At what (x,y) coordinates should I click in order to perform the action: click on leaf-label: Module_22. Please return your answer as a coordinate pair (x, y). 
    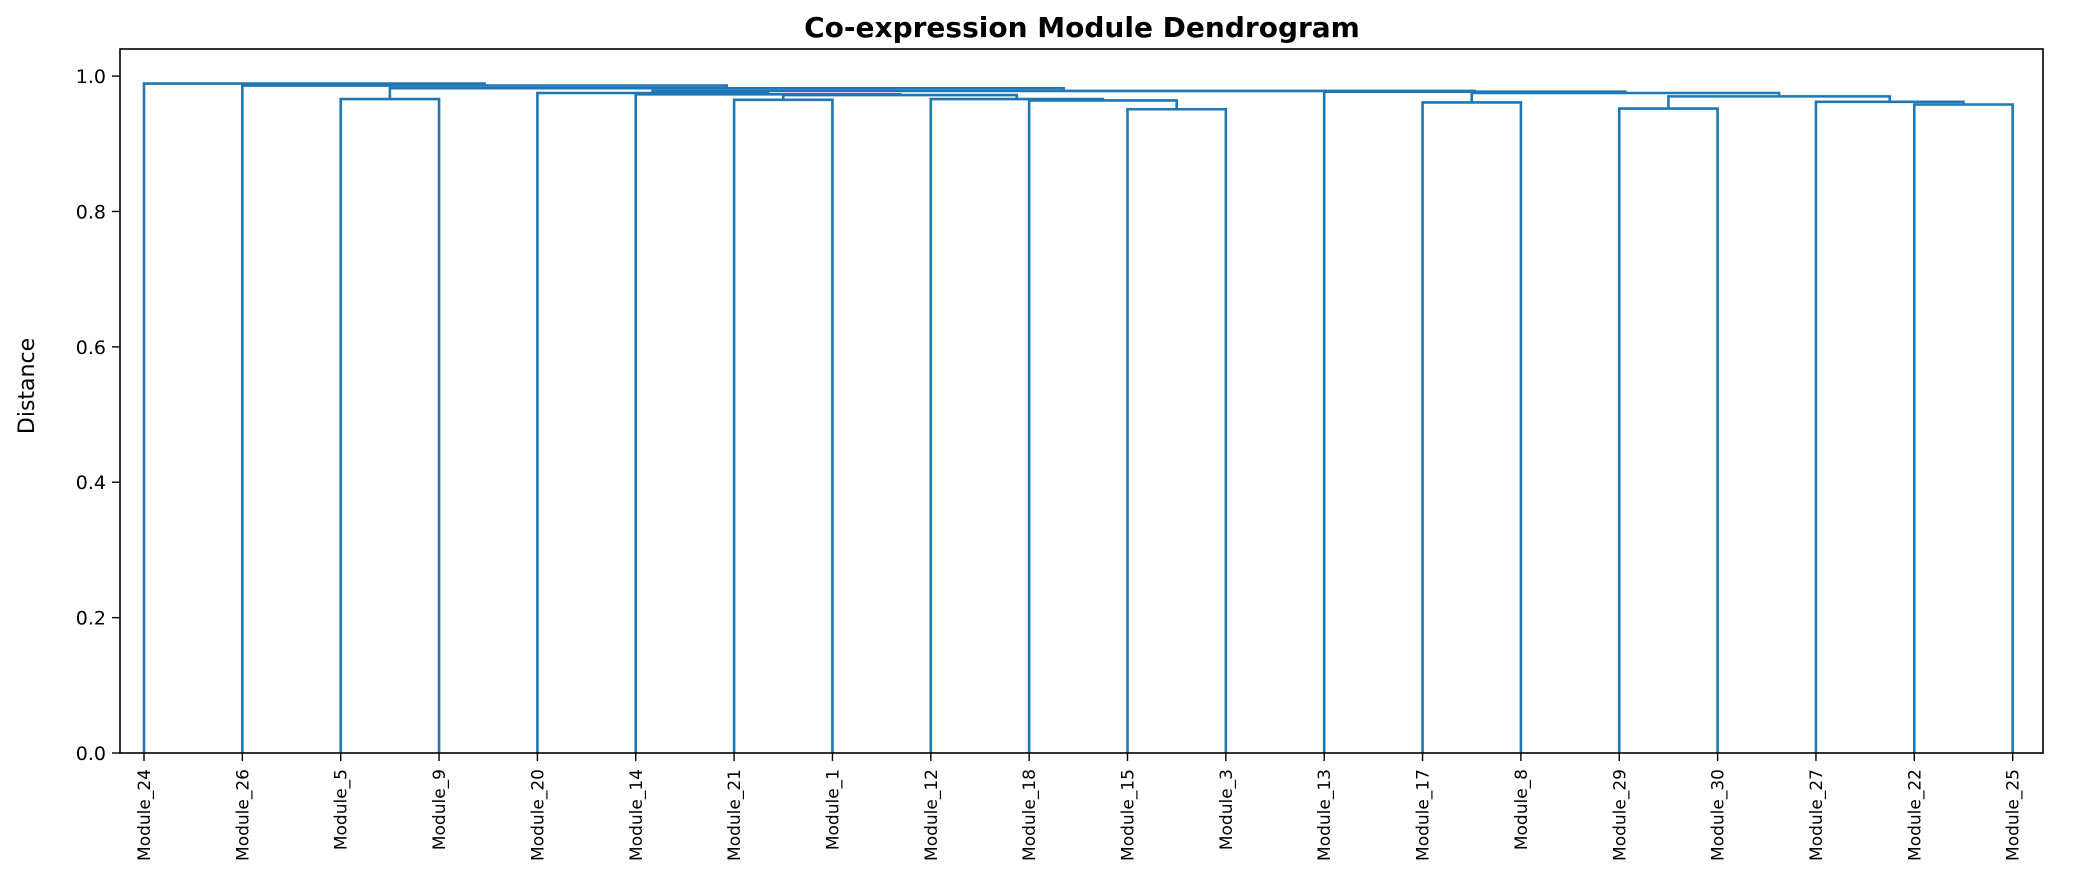
    Looking at the image, I should click on (1915, 815).